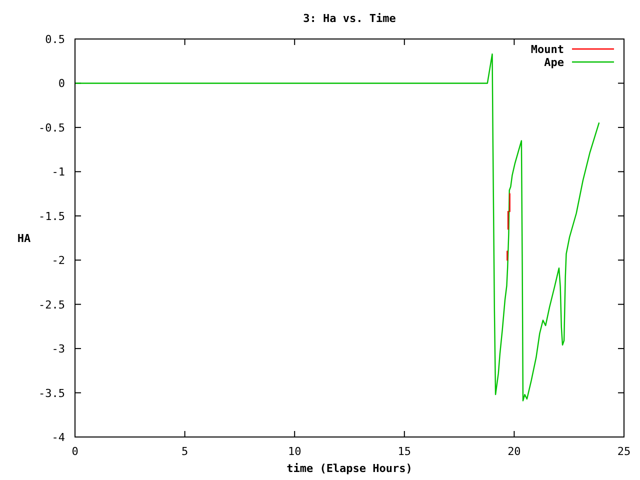  What do you see at coordinates (58, 261) in the screenshot?
I see `y-tick-label: -2` at bounding box center [58, 261].